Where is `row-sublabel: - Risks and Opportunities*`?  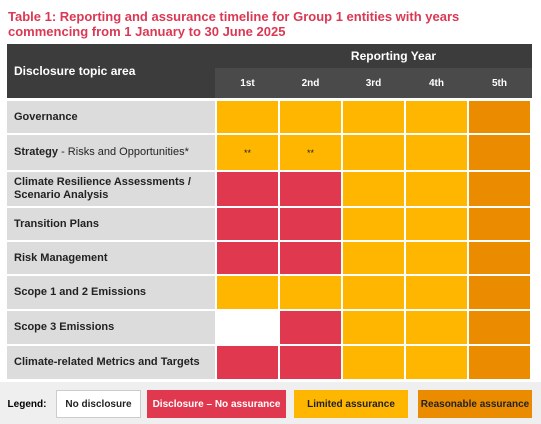 row-sublabel: - Risks and Opportunities* is located at coordinates (123, 152).